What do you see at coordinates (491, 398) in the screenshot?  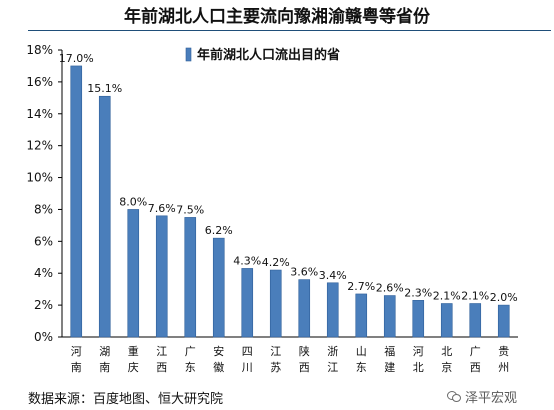 I see `watermark-text: 泽平宏观` at bounding box center [491, 398].